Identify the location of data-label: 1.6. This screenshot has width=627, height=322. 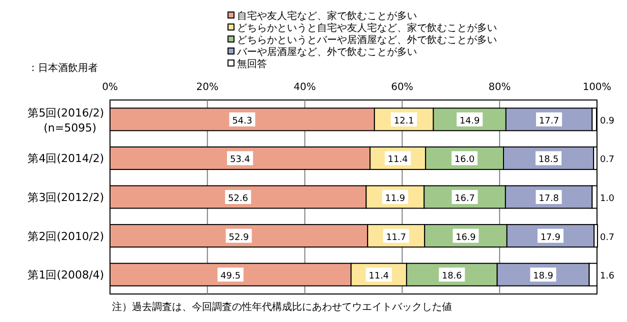
(607, 277).